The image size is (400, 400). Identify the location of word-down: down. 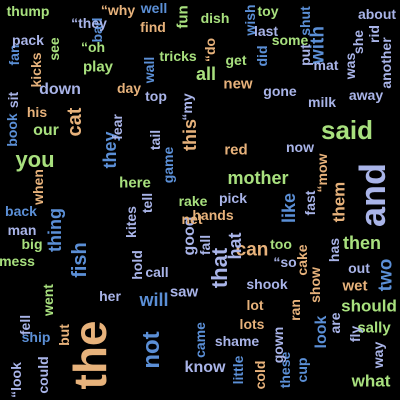
(60, 89).